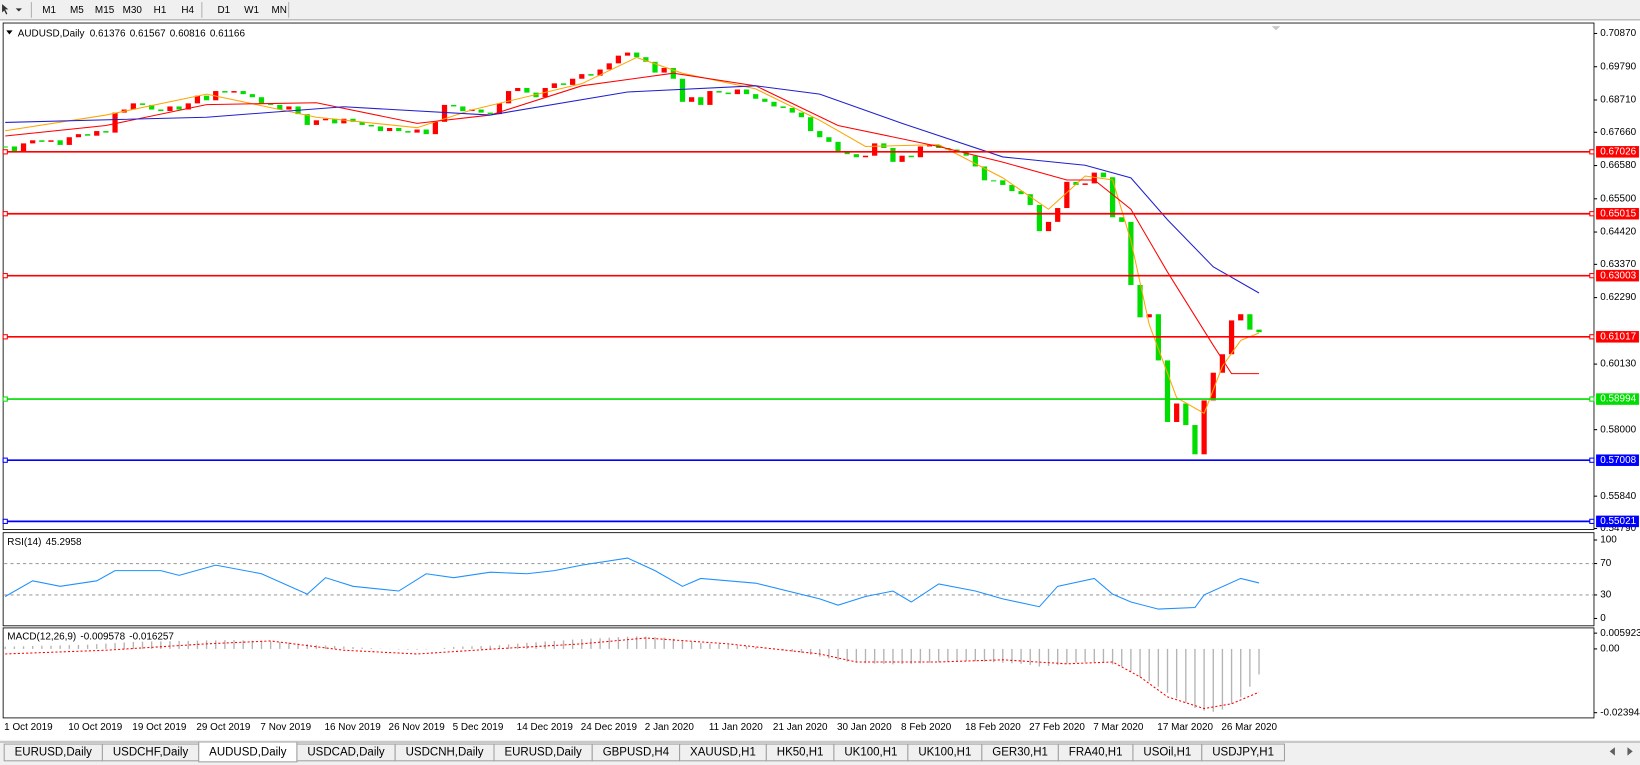  I want to click on timeframe-button: M15, so click(105, 10).